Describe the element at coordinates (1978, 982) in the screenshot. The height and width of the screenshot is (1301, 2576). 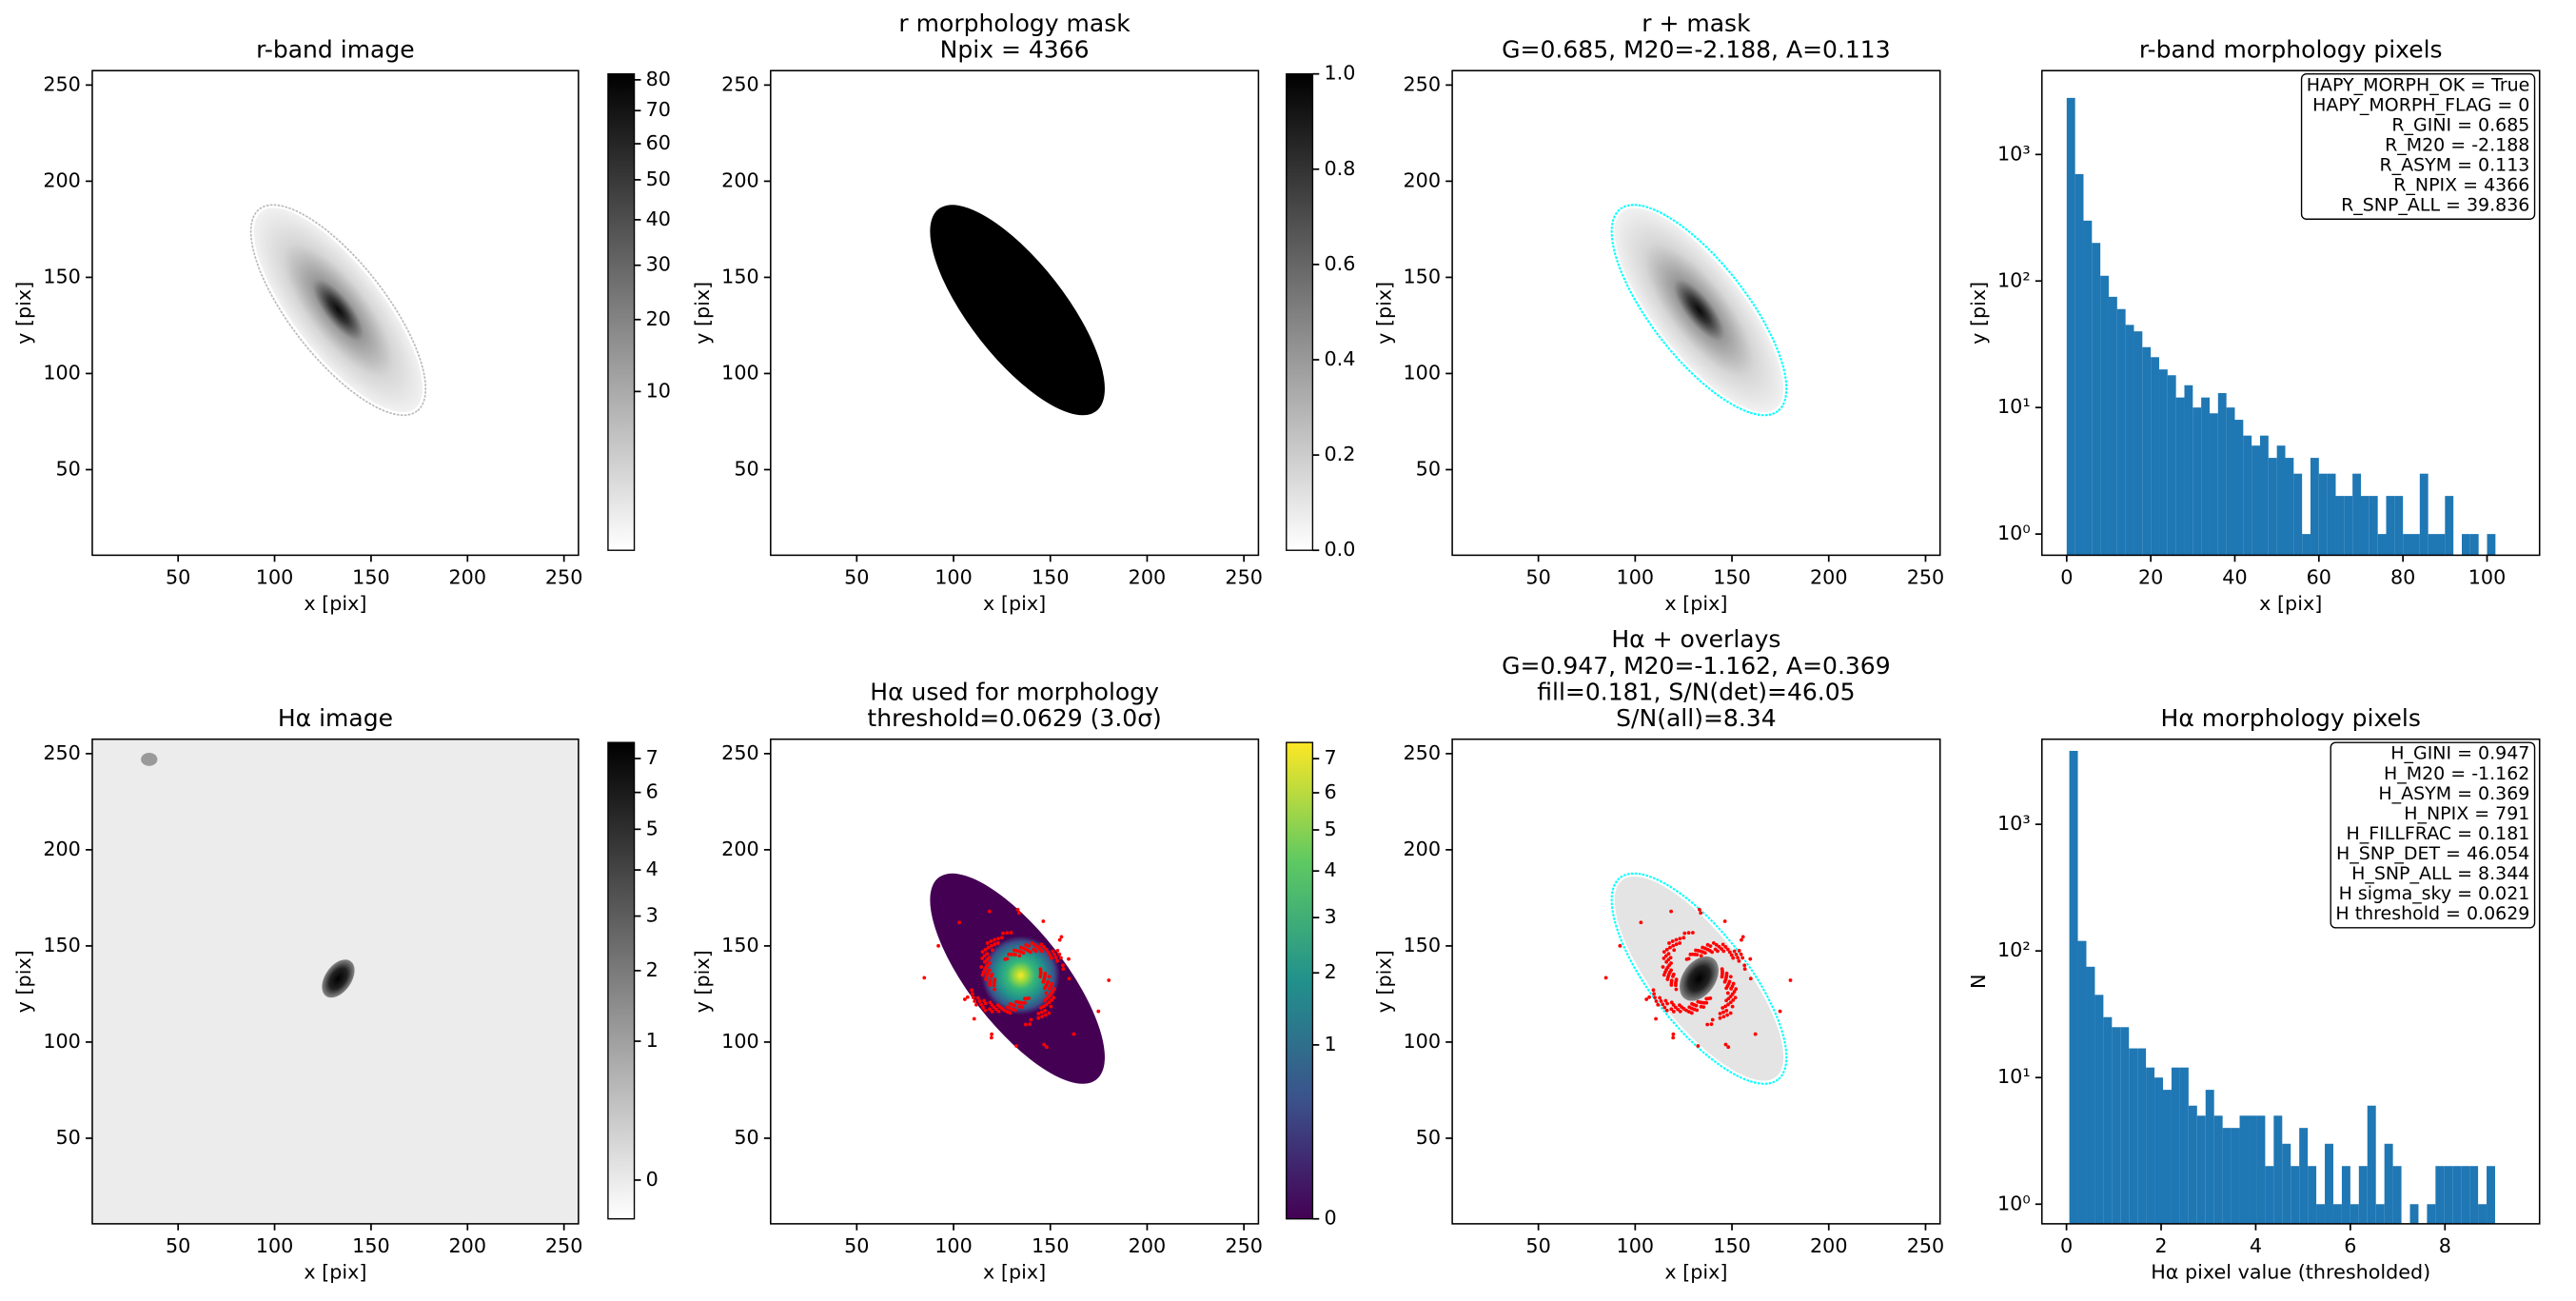
I see `y-axis-label: N` at that location.